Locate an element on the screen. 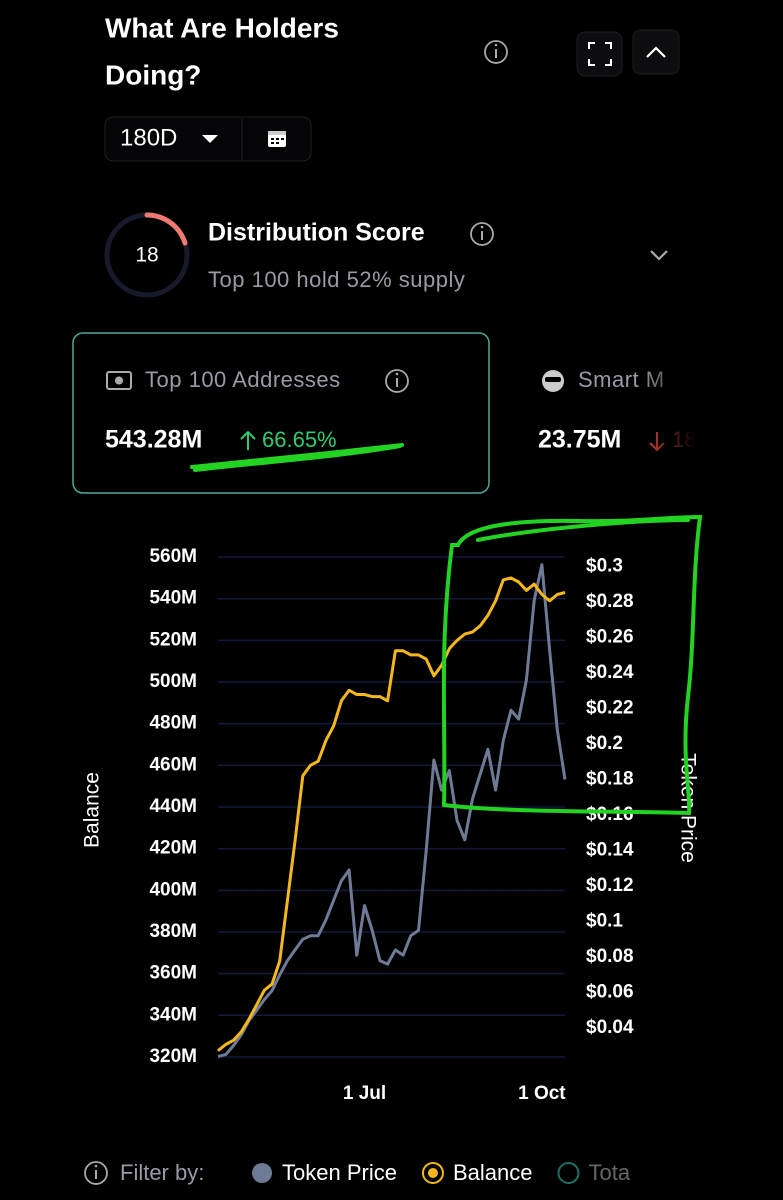 This screenshot has width=783, height=1200. card-value: 23.75M is located at coordinates (579, 440).